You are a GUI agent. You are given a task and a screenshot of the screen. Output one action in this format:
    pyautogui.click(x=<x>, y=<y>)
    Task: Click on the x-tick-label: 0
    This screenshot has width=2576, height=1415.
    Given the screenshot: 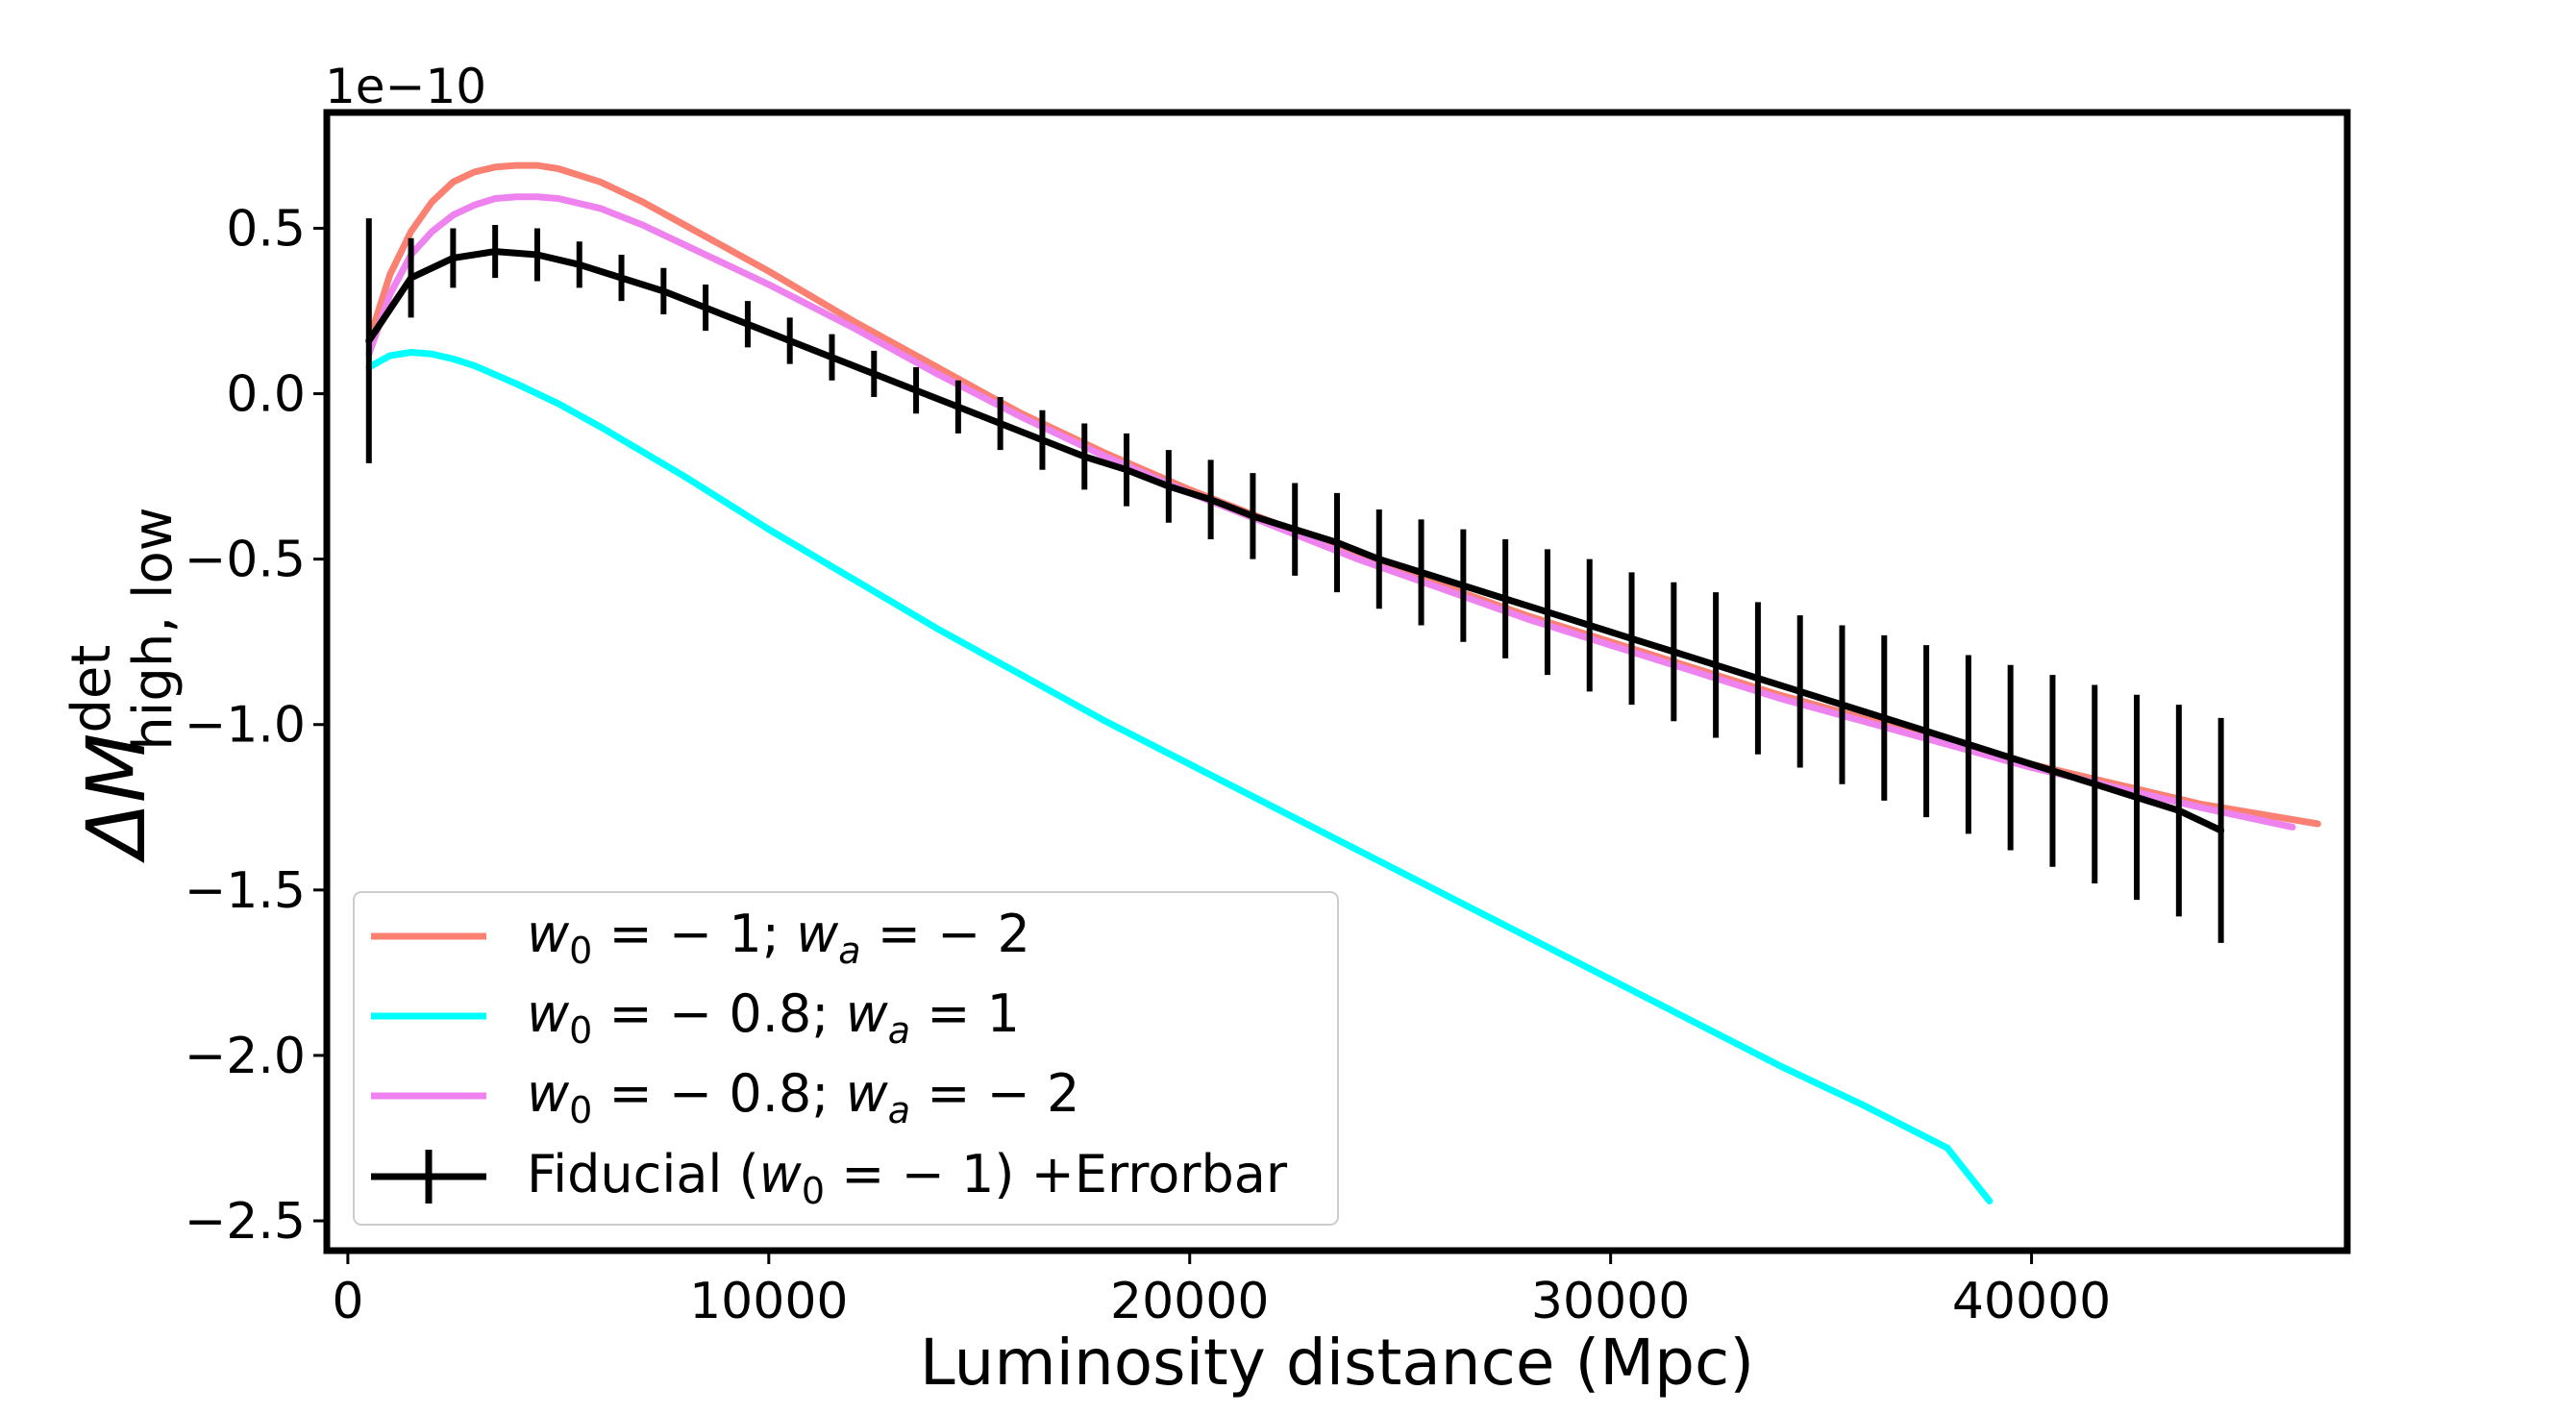 What is the action you would take?
    pyautogui.click(x=348, y=1301)
    